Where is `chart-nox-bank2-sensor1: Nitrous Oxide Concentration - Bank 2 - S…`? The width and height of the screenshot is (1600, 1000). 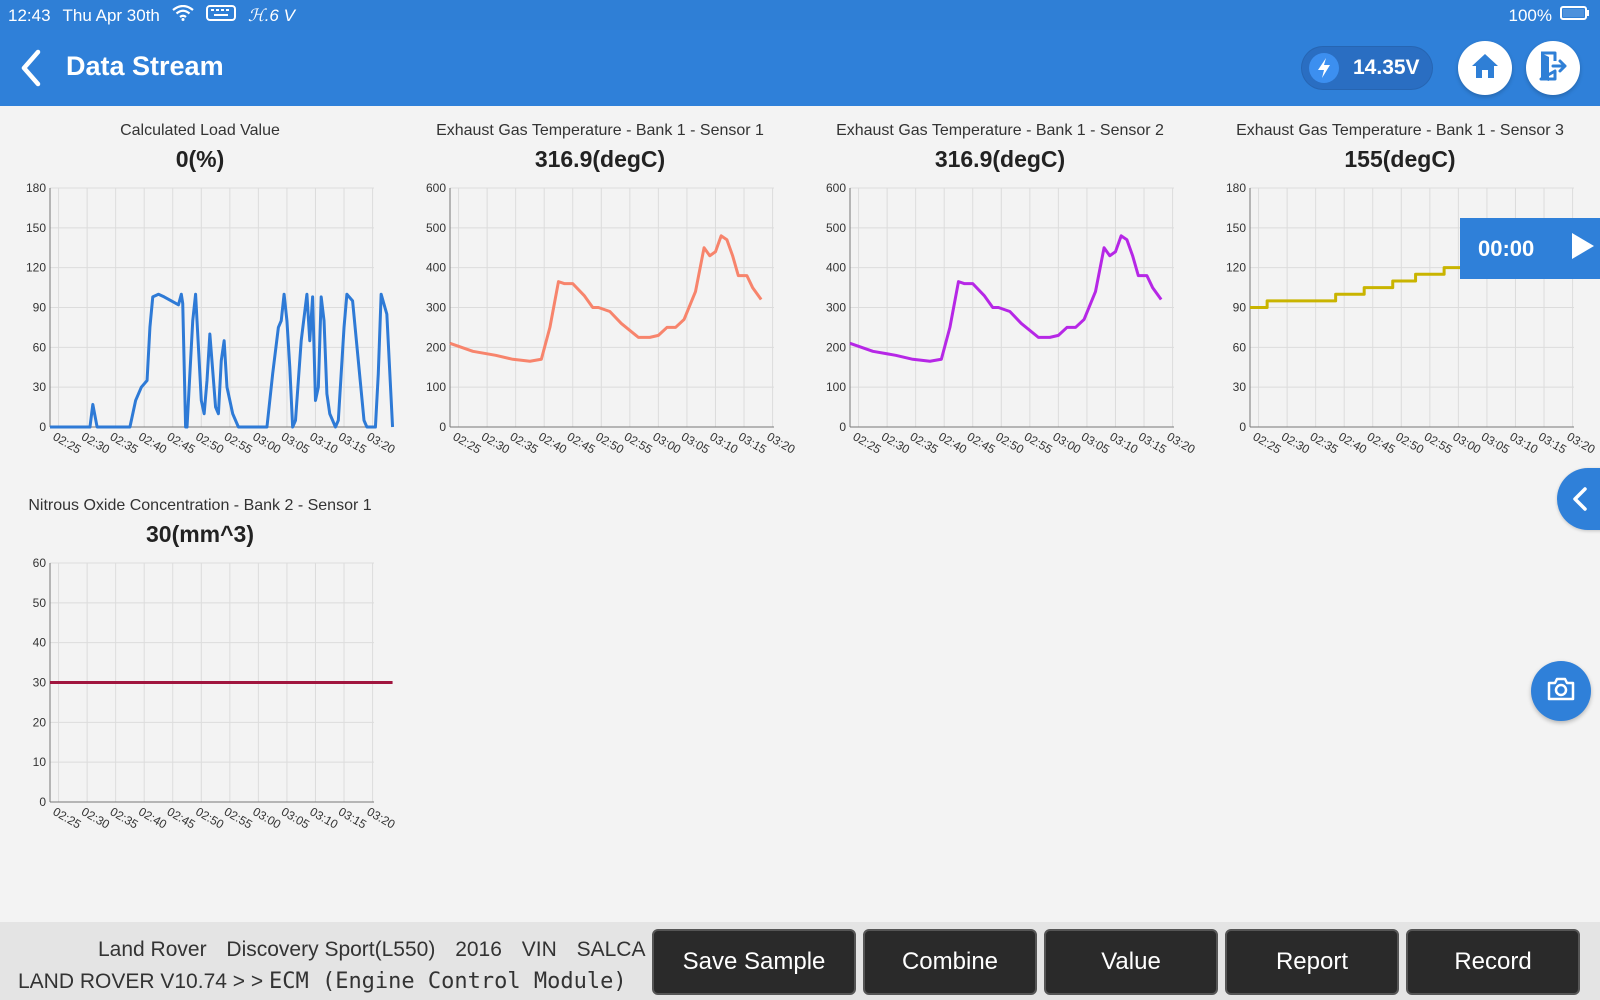
chart-nox-bank2-sensor1: Nitrous Oxide Concentration - Bank 2 - S… is located at coordinates (200, 672).